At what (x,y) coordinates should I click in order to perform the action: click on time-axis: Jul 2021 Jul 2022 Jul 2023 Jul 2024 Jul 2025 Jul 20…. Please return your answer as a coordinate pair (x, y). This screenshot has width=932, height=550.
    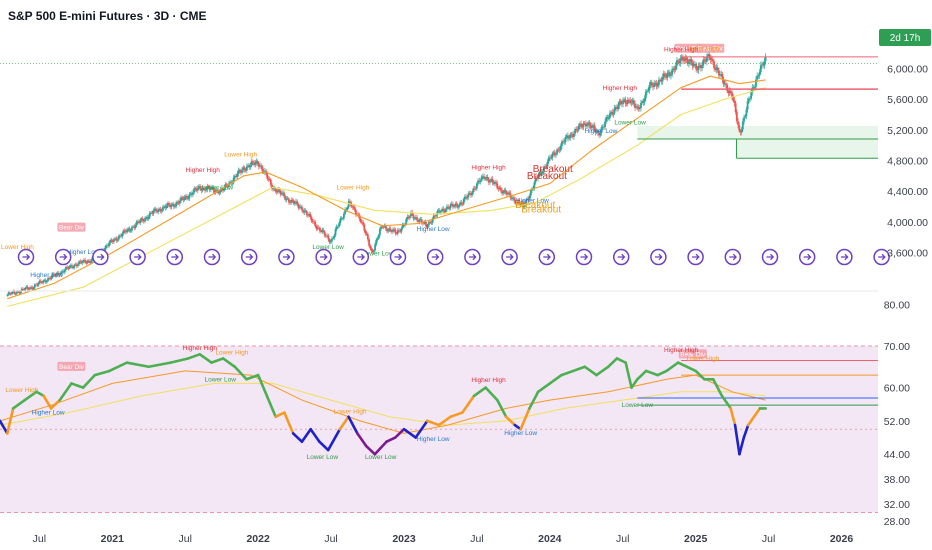
    Looking at the image, I should click on (443, 539).